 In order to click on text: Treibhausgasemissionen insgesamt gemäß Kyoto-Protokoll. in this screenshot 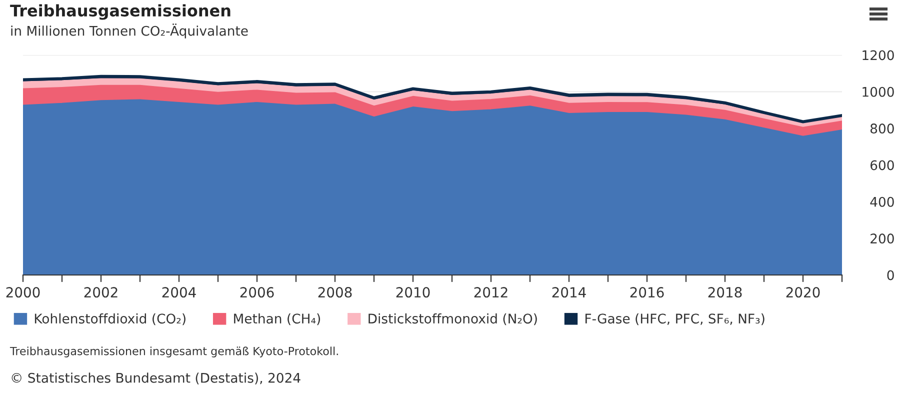, I will do `click(174, 352)`.